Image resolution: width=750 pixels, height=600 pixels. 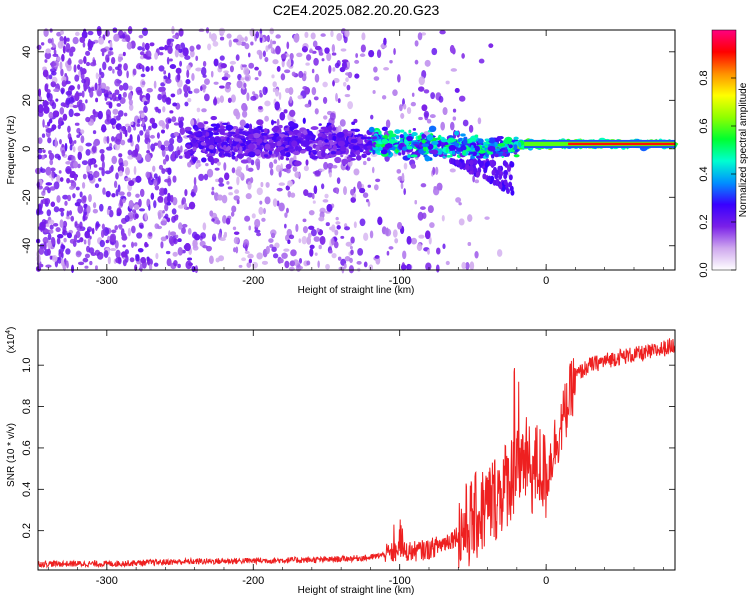 What do you see at coordinates (400, 281) in the screenshot?
I see `x-tick-label: -100` at bounding box center [400, 281].